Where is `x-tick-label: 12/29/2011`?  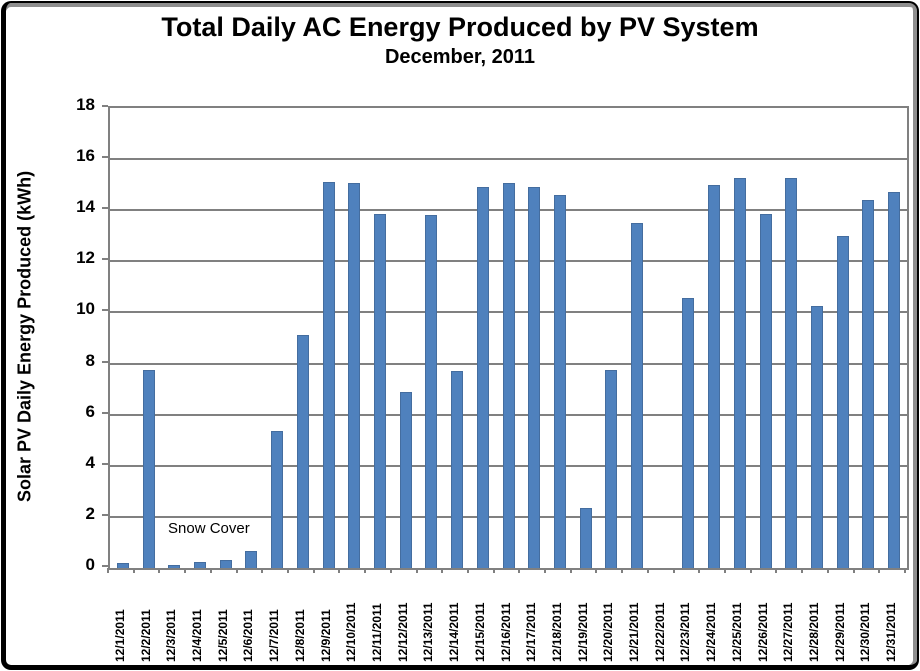
x-tick-label: 12/29/2011 is located at coordinates (839, 632).